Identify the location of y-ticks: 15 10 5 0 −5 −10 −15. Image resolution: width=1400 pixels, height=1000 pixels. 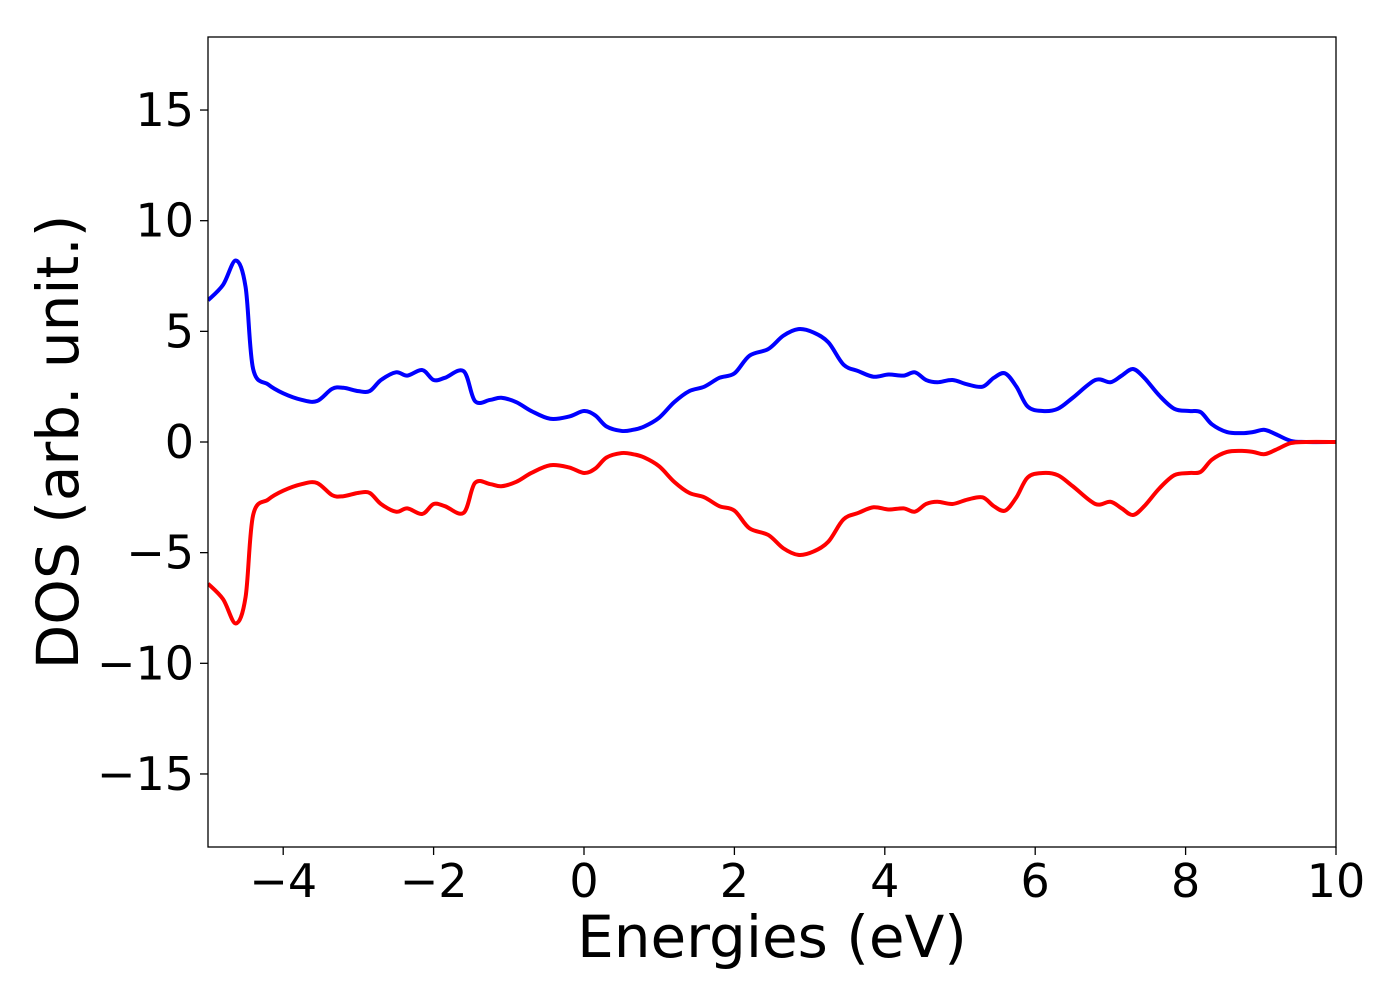
(152, 442).